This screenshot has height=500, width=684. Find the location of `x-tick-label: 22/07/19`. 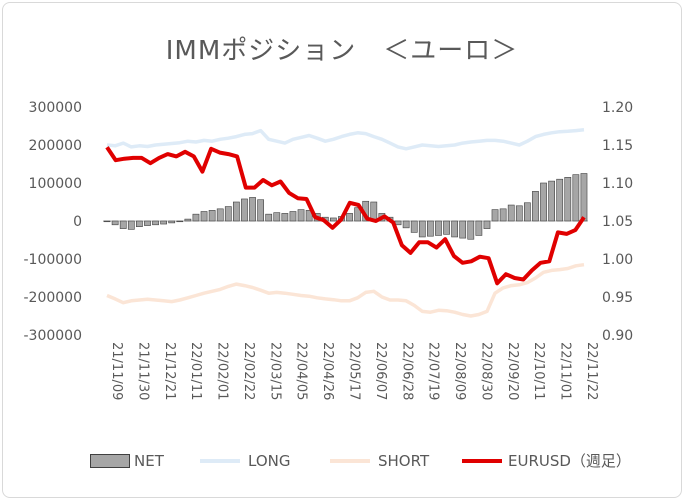

x-tick-label: 22/07/19 is located at coordinates (433, 371).